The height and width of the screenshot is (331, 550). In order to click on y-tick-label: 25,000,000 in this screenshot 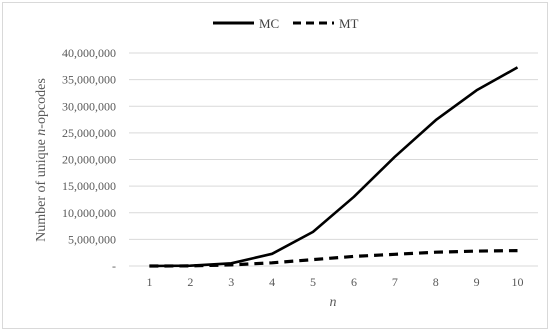, I will do `click(89, 133)`.